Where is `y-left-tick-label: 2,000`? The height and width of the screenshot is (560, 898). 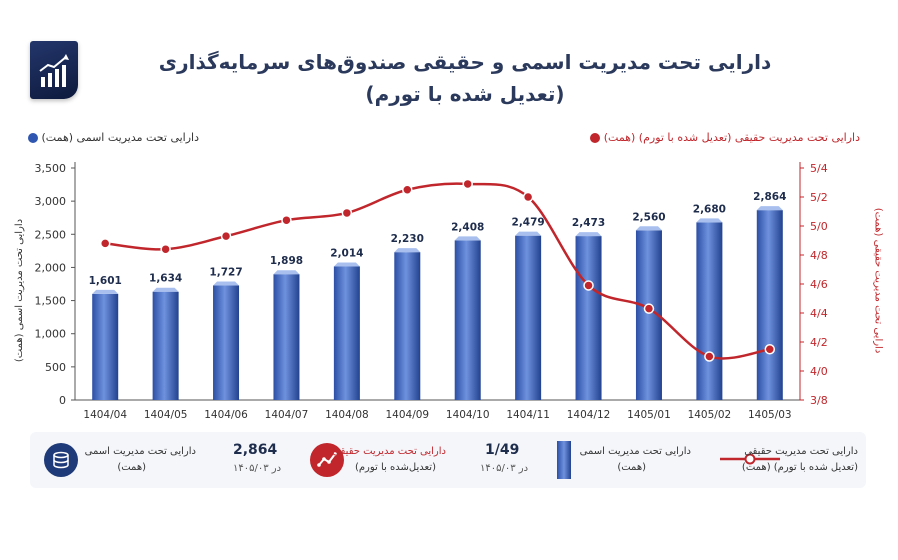 y-left-tick-label: 2,000 is located at coordinates (51, 267).